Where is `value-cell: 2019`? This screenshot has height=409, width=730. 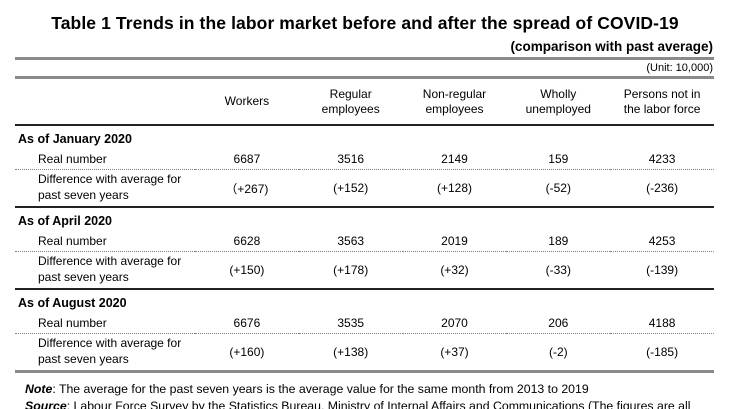
value-cell: 2019 is located at coordinates (454, 241).